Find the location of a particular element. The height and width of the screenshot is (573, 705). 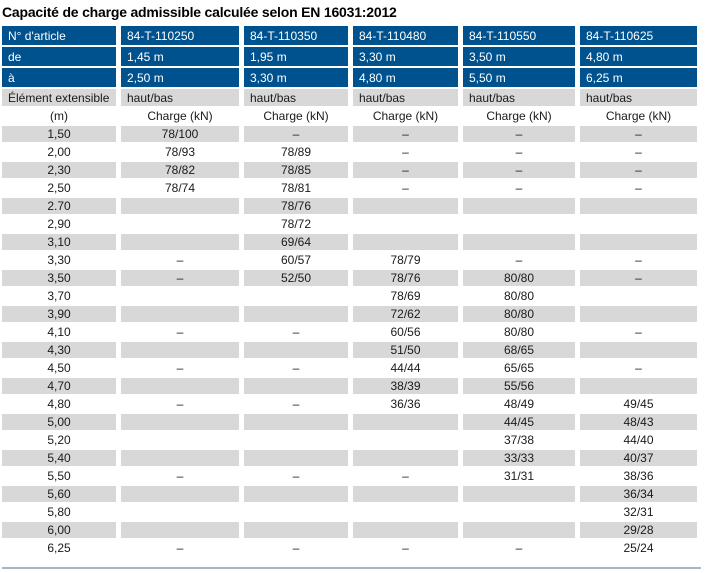

load-cell: 49/45 is located at coordinates (638, 404).